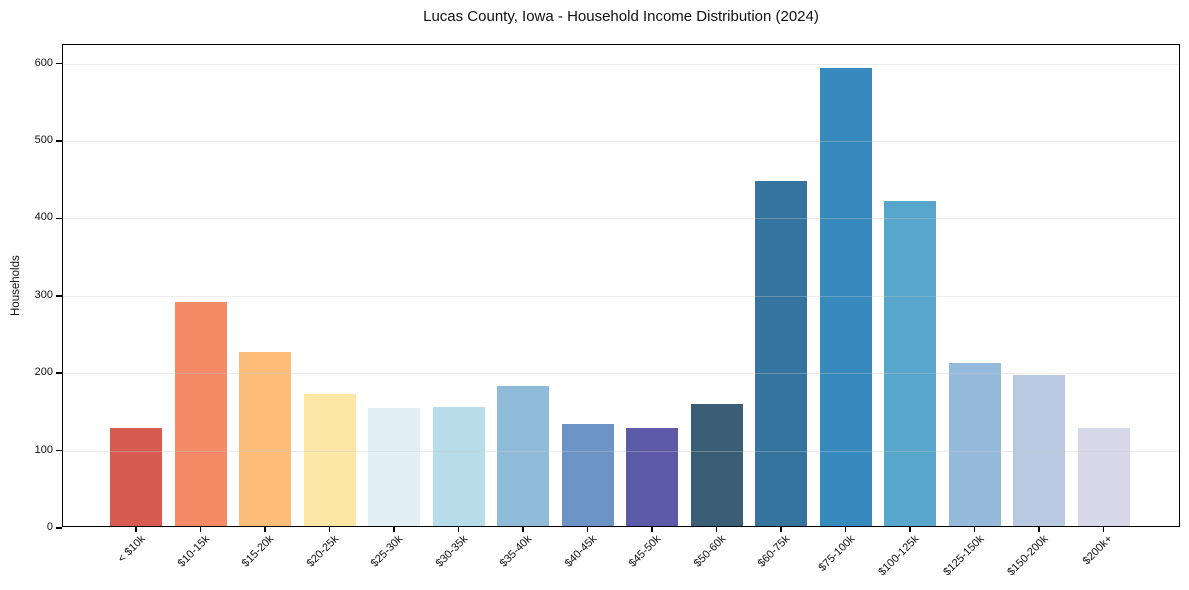  I want to click on x-tick-label: $150-200k, so click(1028, 556).